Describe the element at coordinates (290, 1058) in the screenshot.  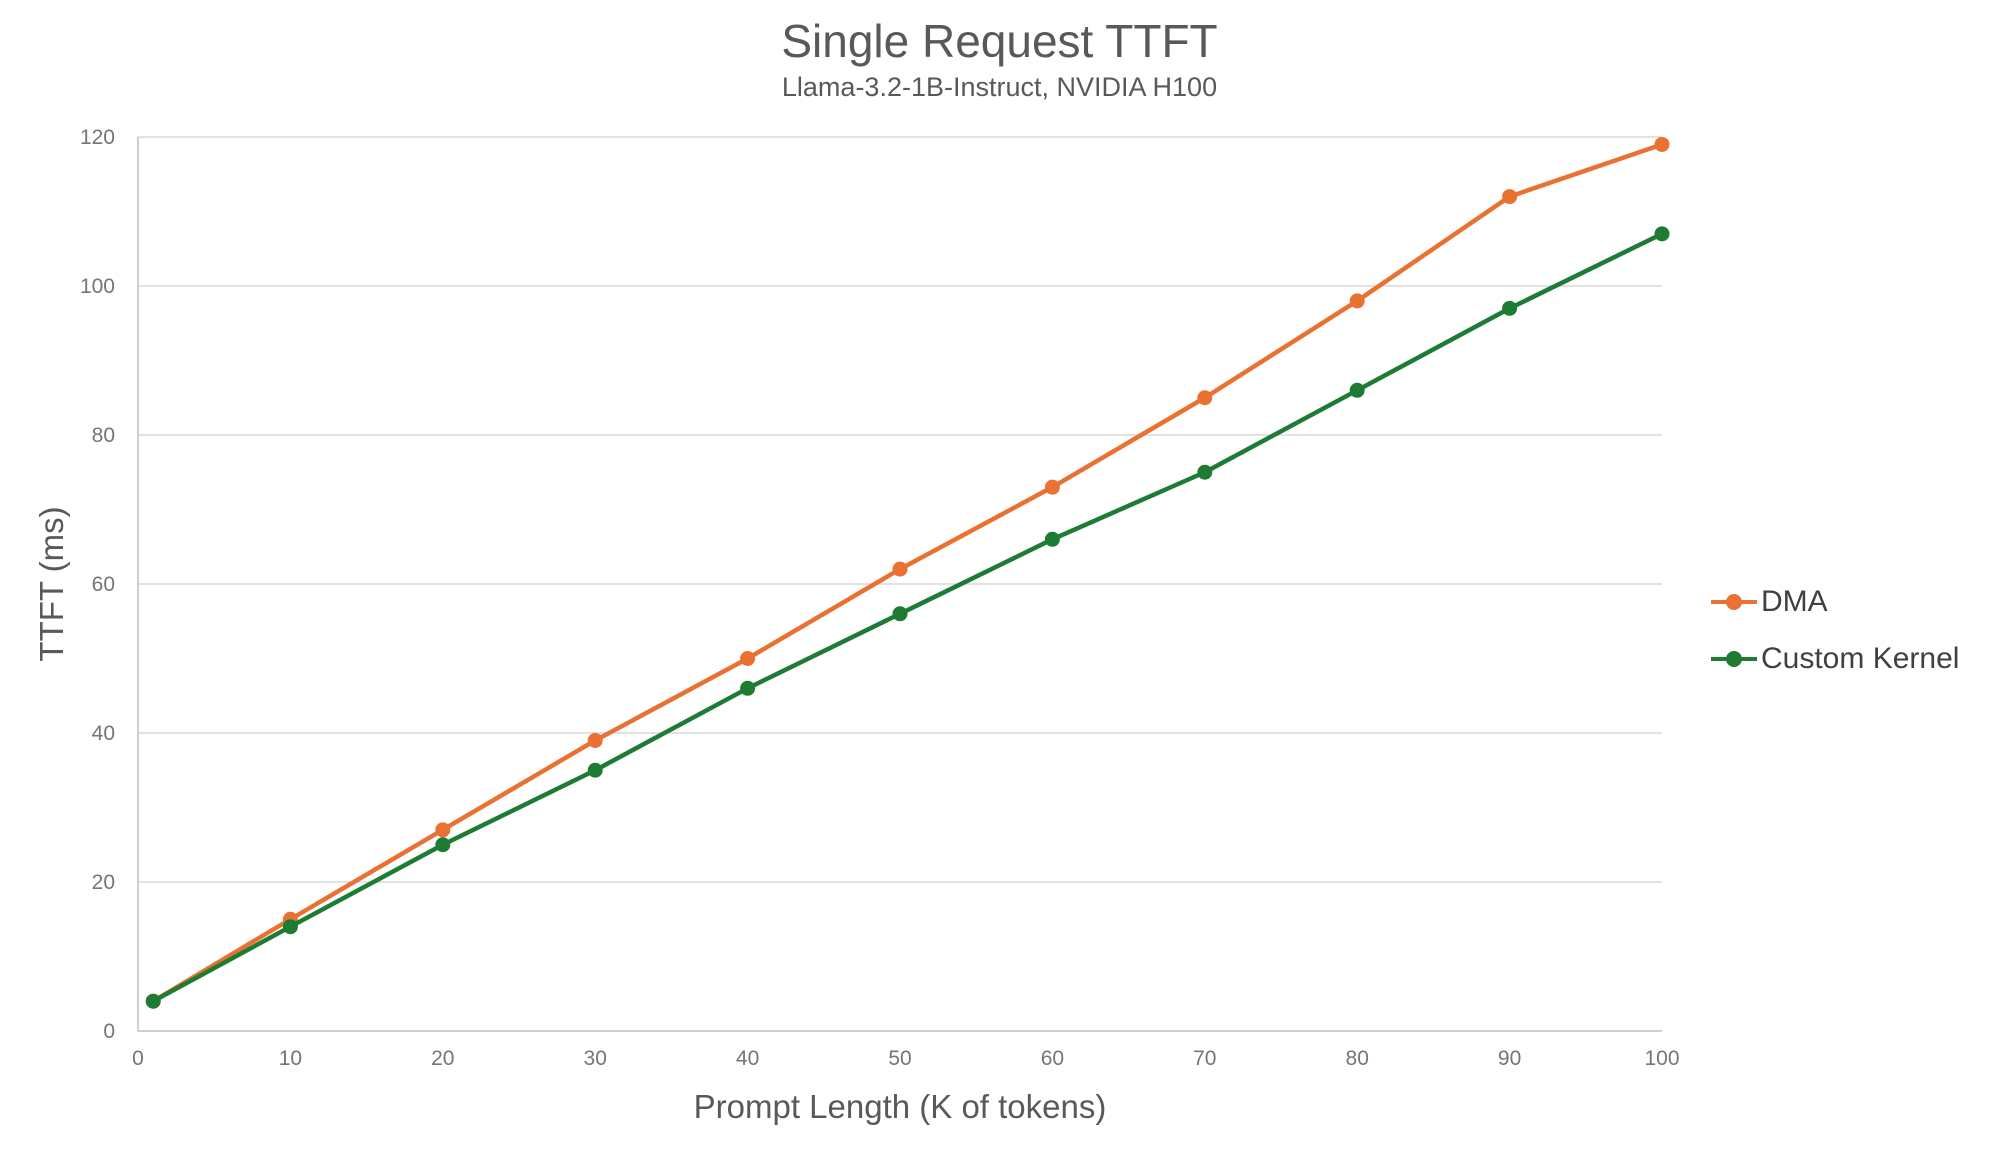
I see `x-tick-label: 10` at that location.